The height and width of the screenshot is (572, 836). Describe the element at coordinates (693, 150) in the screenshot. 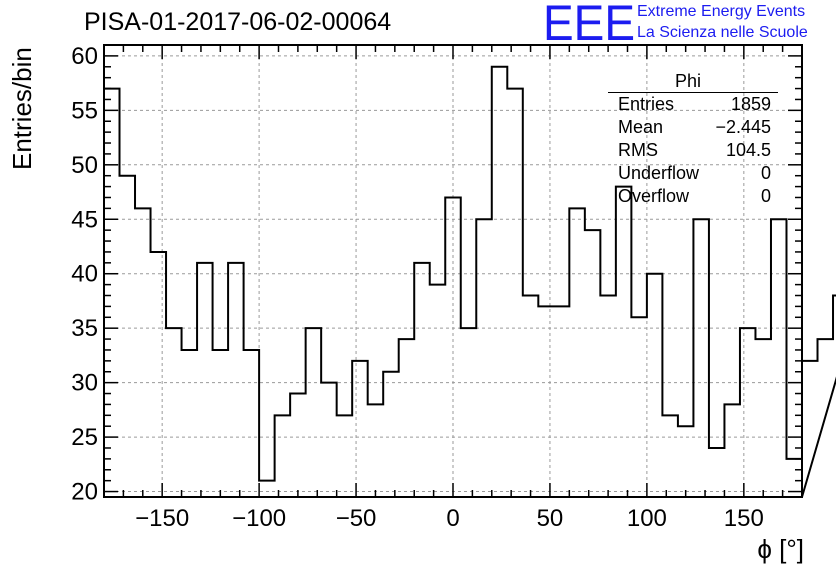

I see `stats-row-rms: RMS 104.5` at that location.